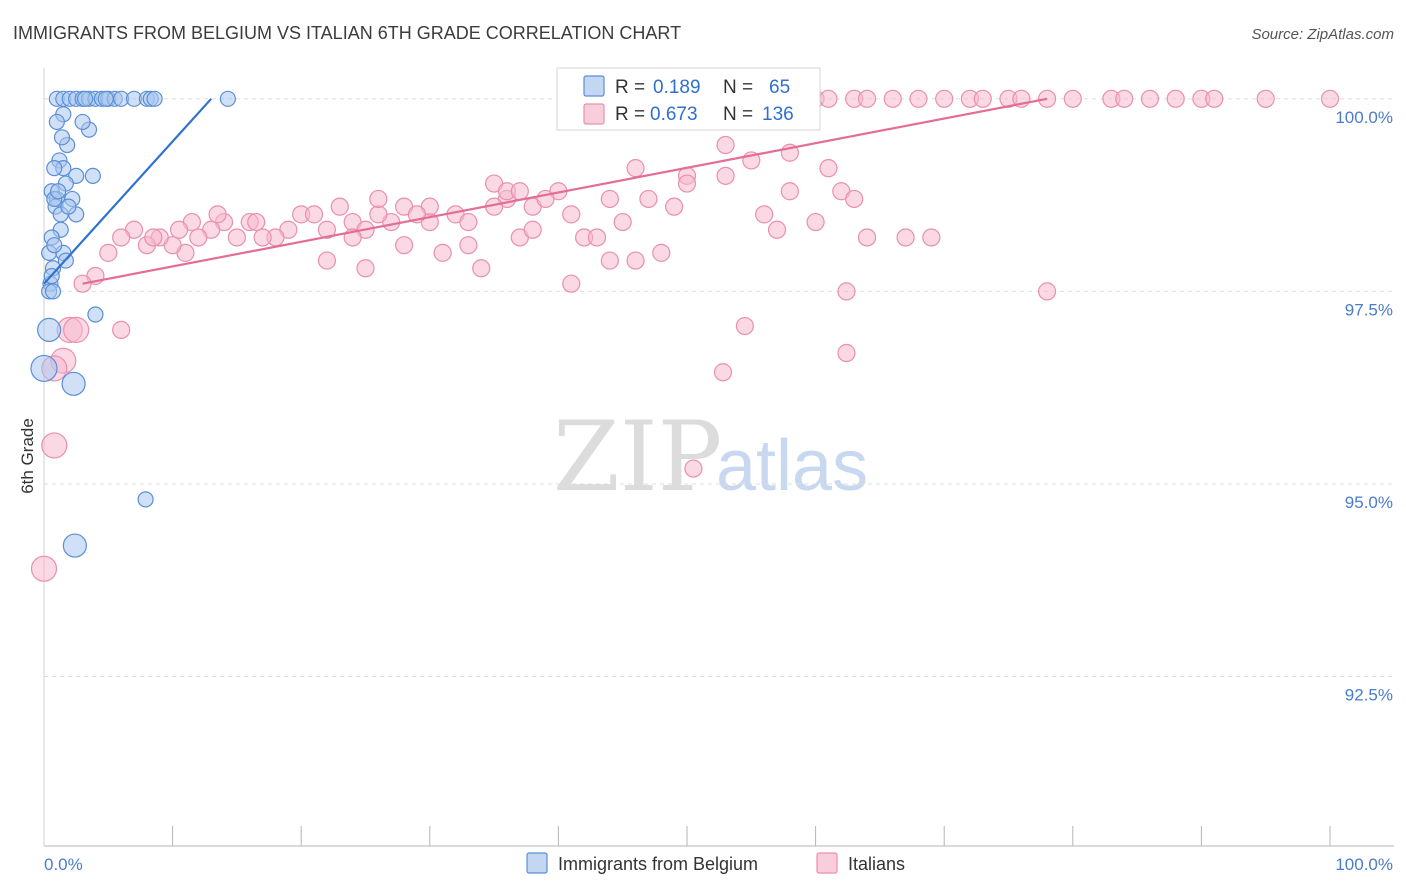  I want to click on correlation-legend: R = 0.189 N = 65 R = 0.673 N = 136, so click(688, 99).